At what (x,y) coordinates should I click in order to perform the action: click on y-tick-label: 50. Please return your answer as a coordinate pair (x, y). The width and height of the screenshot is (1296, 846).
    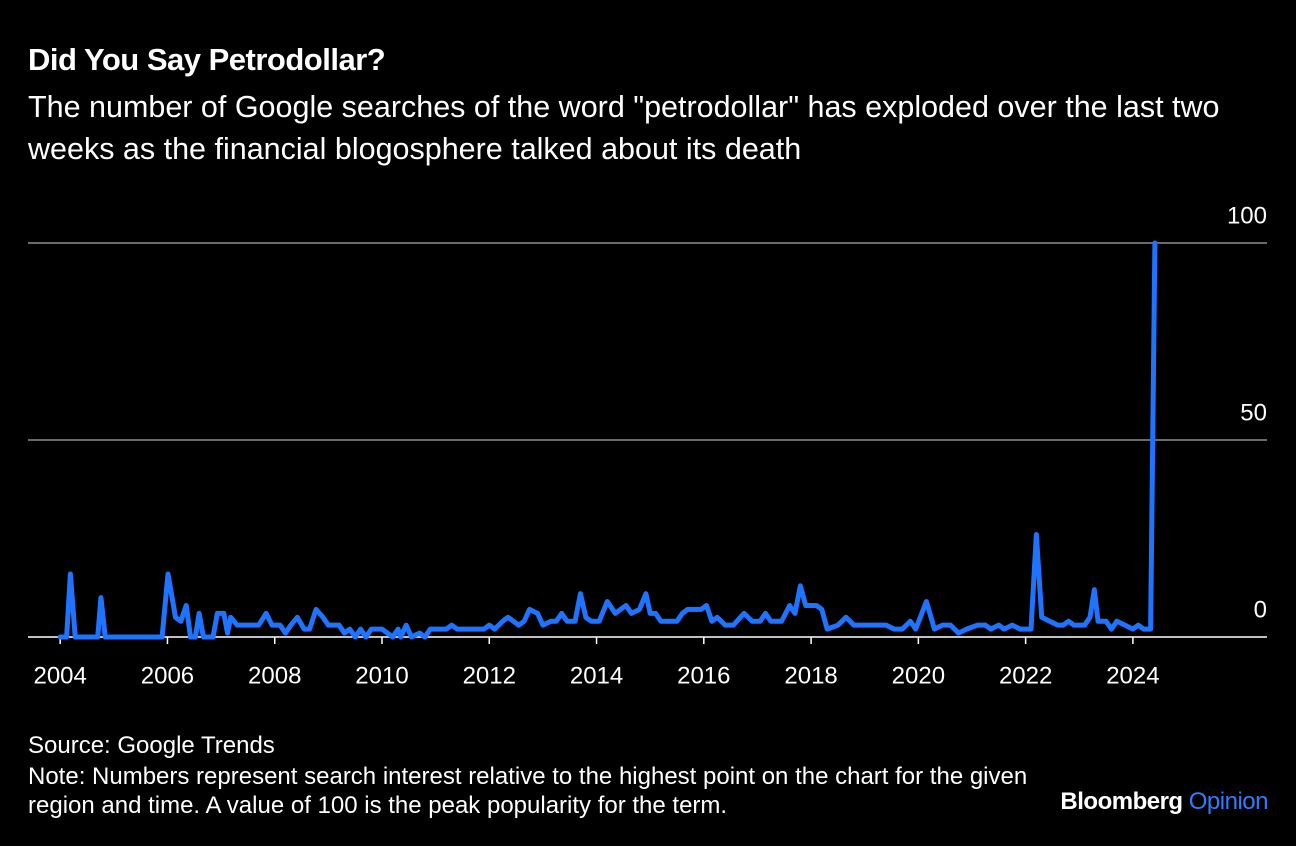
    Looking at the image, I should click on (1253, 412).